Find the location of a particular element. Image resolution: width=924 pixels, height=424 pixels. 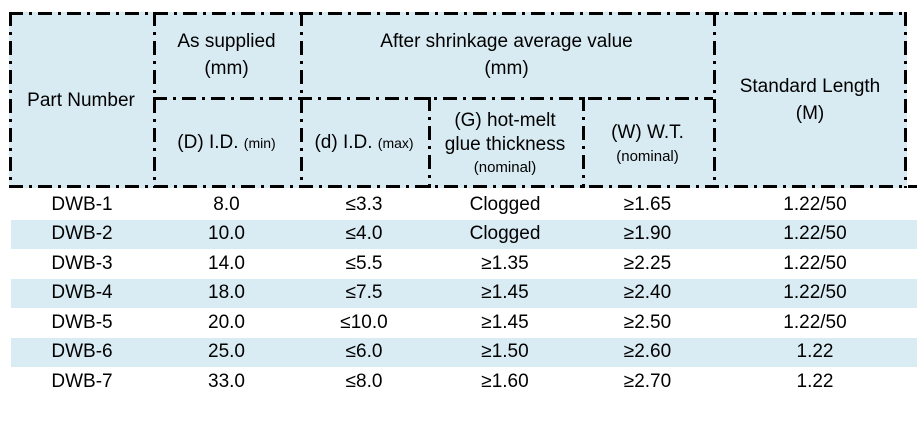

header-as-supplied-line1: As supplied is located at coordinates (226, 41).